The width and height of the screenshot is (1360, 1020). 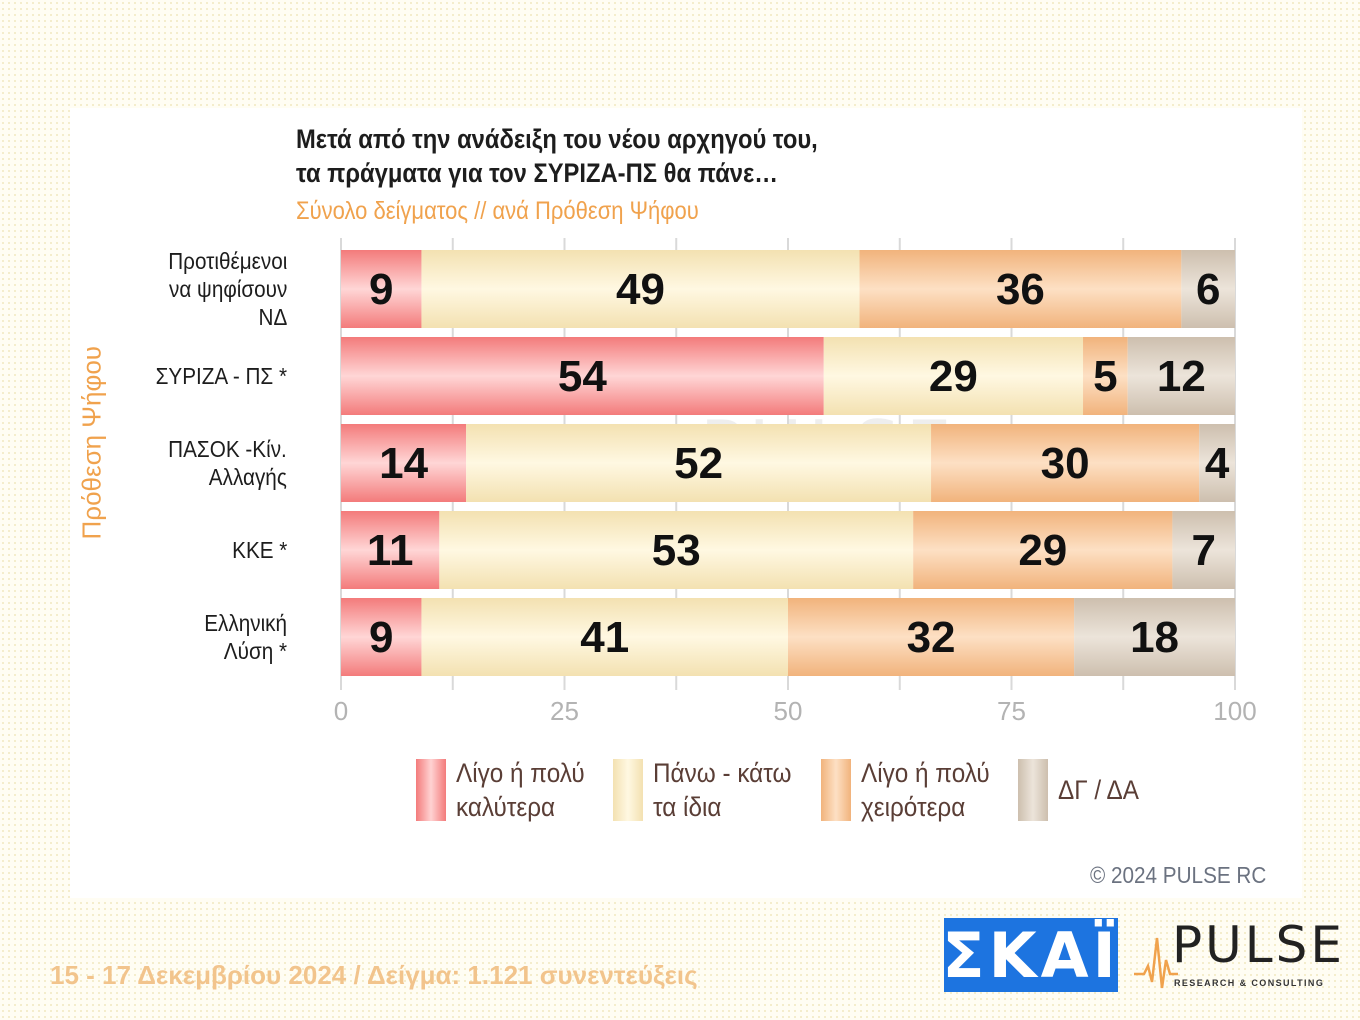 I want to click on x-tick-label: 50, so click(x=788, y=711).